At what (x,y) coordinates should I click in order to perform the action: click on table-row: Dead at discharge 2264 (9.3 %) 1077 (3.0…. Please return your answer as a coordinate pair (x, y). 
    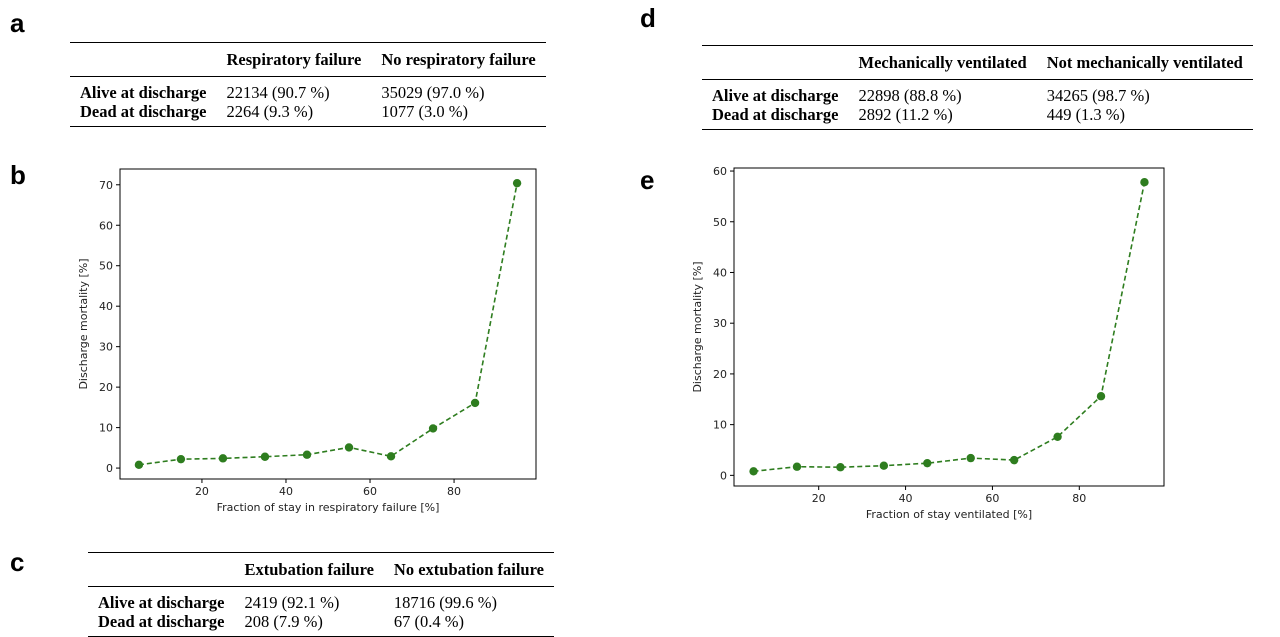
    Looking at the image, I should click on (308, 114).